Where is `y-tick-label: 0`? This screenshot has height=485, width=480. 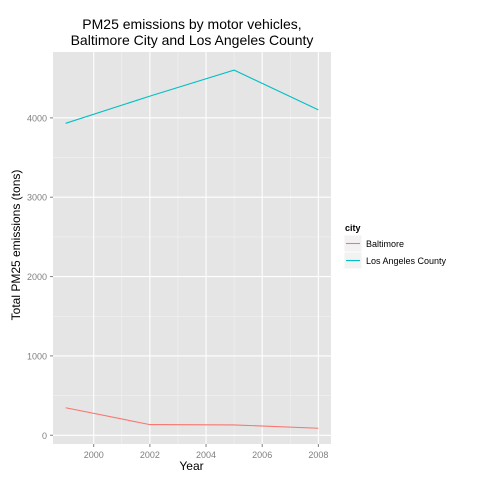
y-tick-label: 0 is located at coordinates (44, 436).